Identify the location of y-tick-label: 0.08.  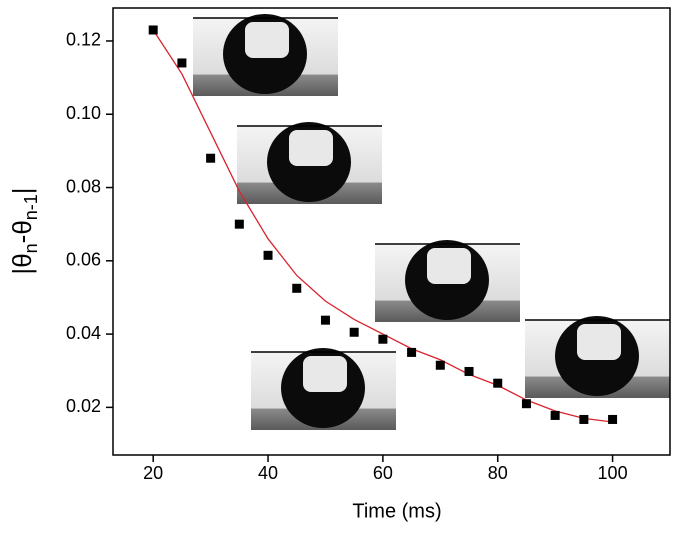
(83, 186).